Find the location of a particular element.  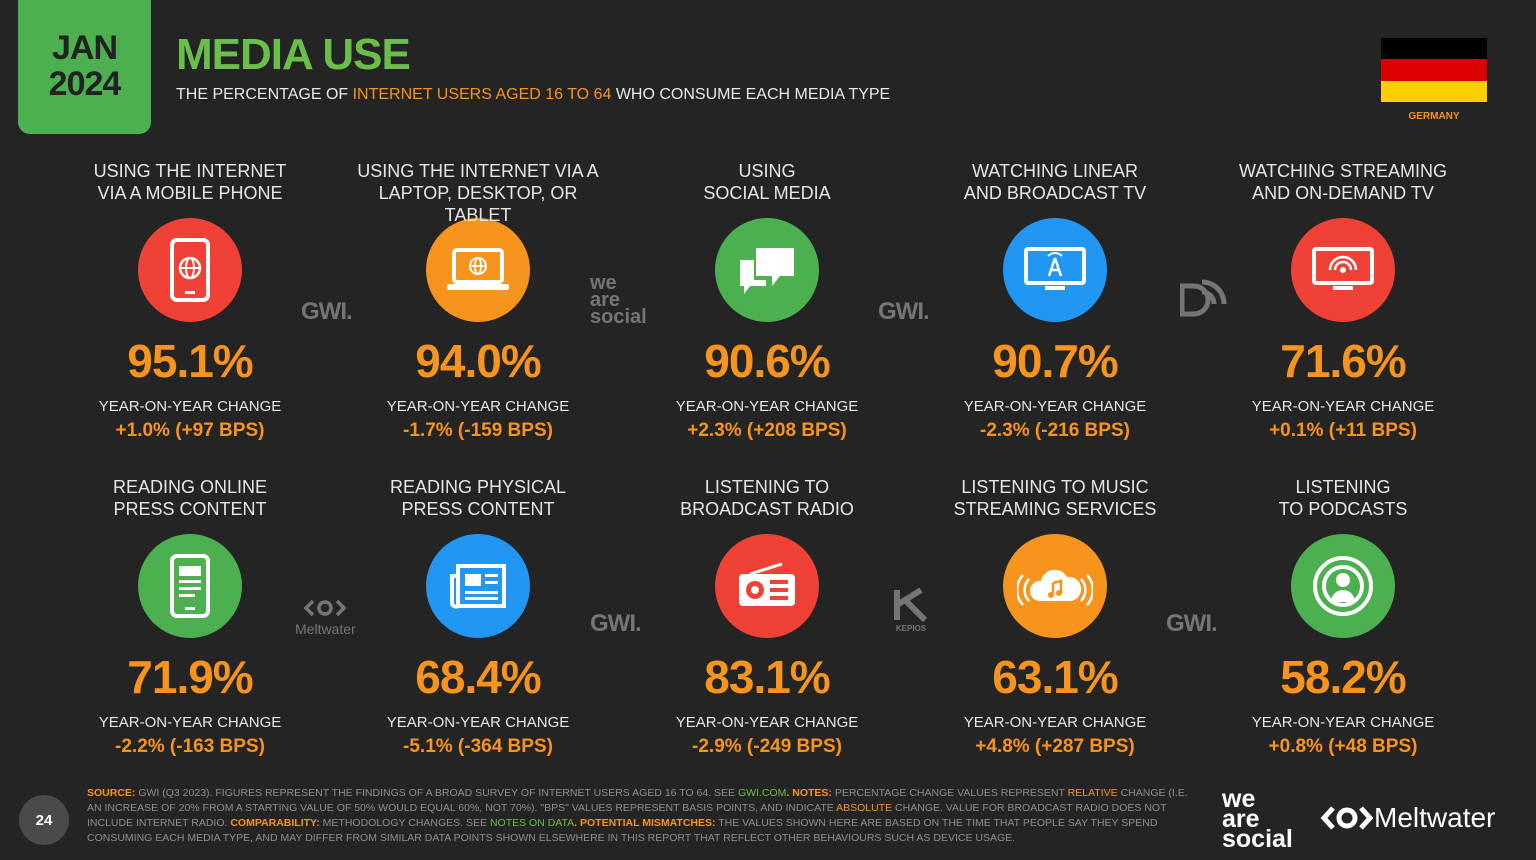

tile-change: -2.2% (-163 BPS) is located at coordinates (190, 746).